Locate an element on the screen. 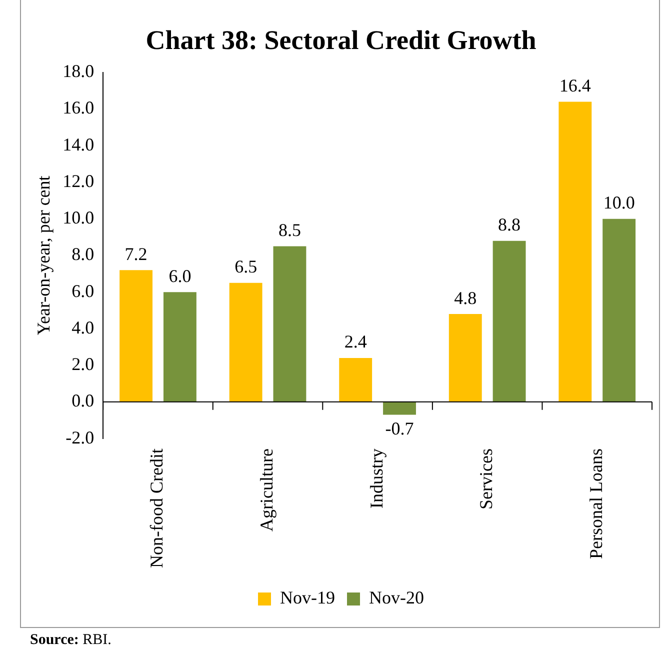 This screenshot has height=652, width=666. x-tick-label: Industry is located at coordinates (376, 478).